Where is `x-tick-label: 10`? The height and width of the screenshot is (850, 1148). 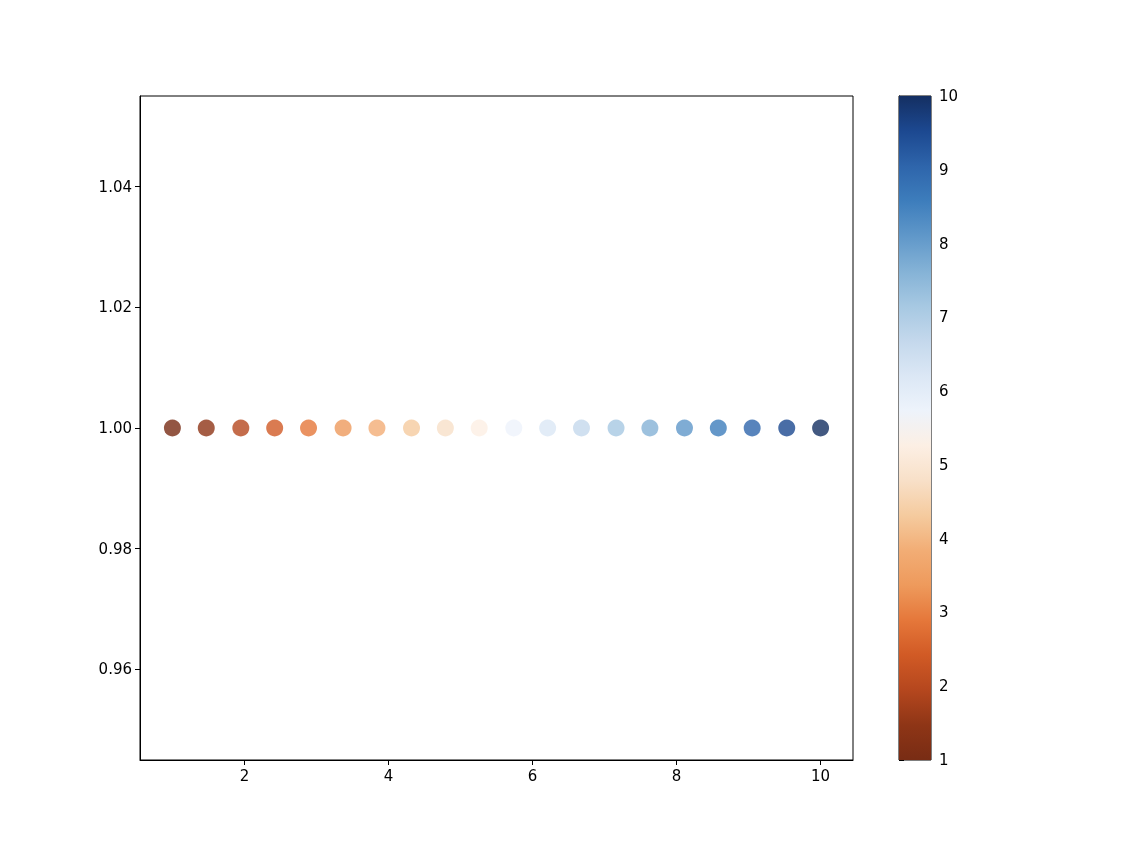
x-tick-label: 10 is located at coordinates (821, 775).